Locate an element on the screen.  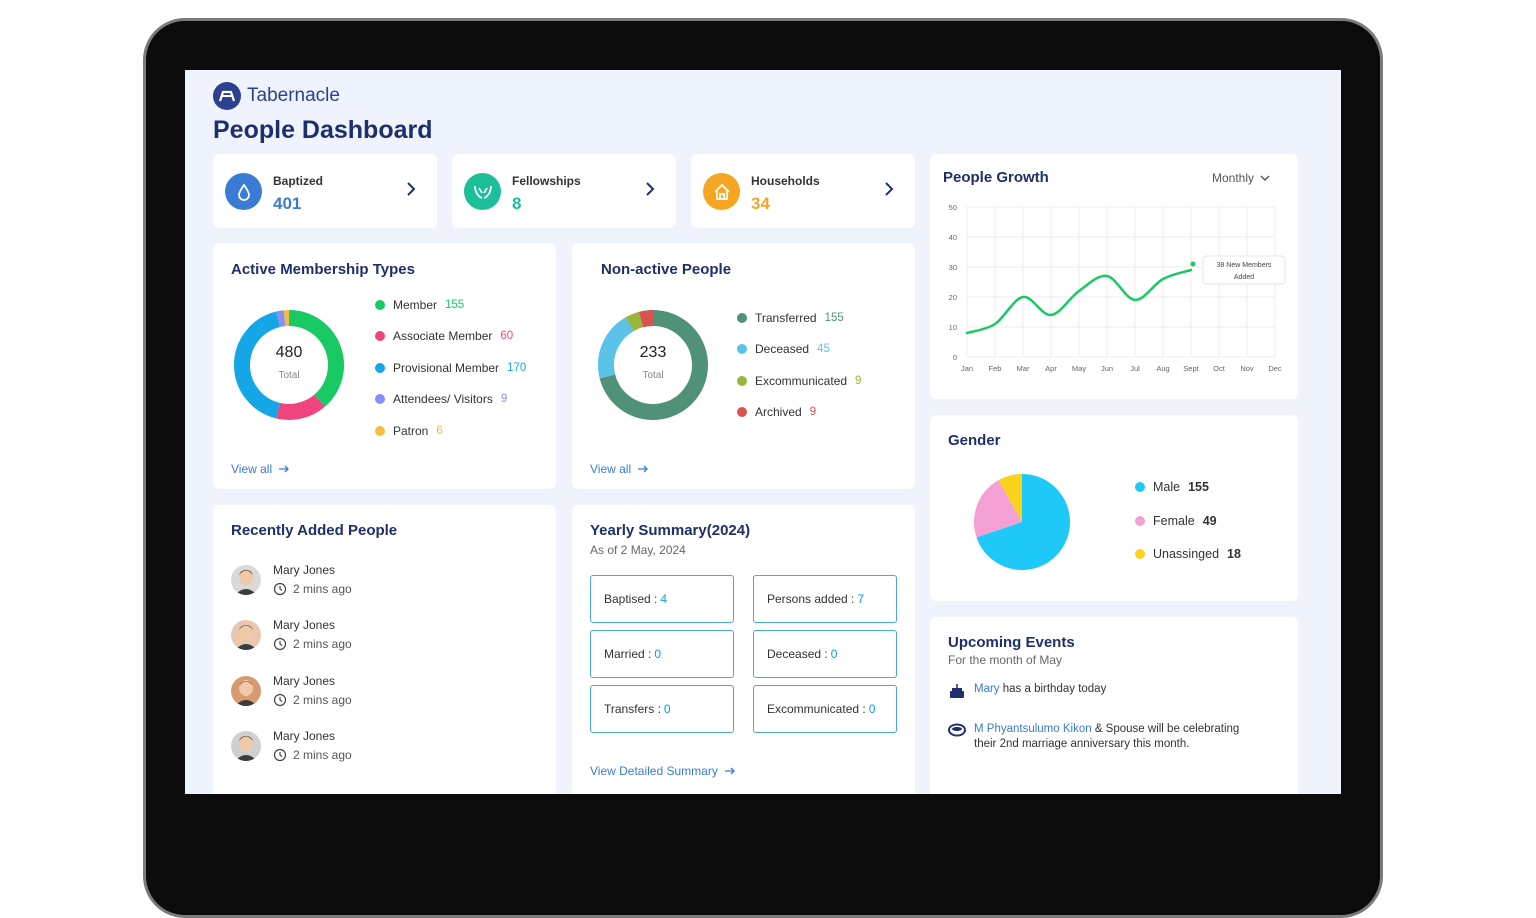
period-dropdown-label: Monthly is located at coordinates (1233, 178).